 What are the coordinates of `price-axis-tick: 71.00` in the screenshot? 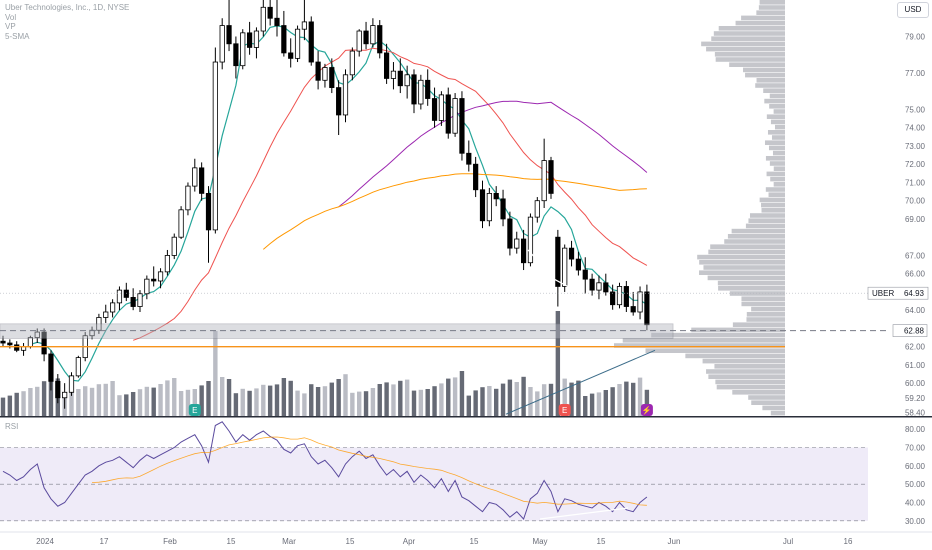 It's located at (915, 182).